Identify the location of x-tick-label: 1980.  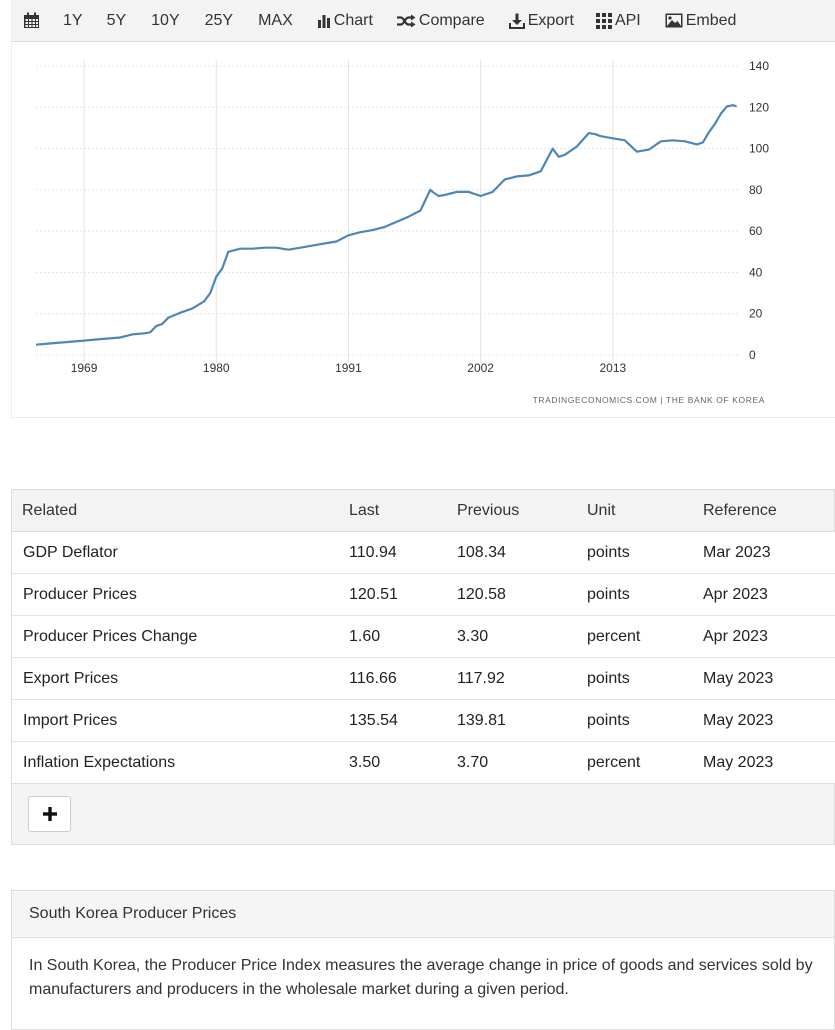
(216, 368).